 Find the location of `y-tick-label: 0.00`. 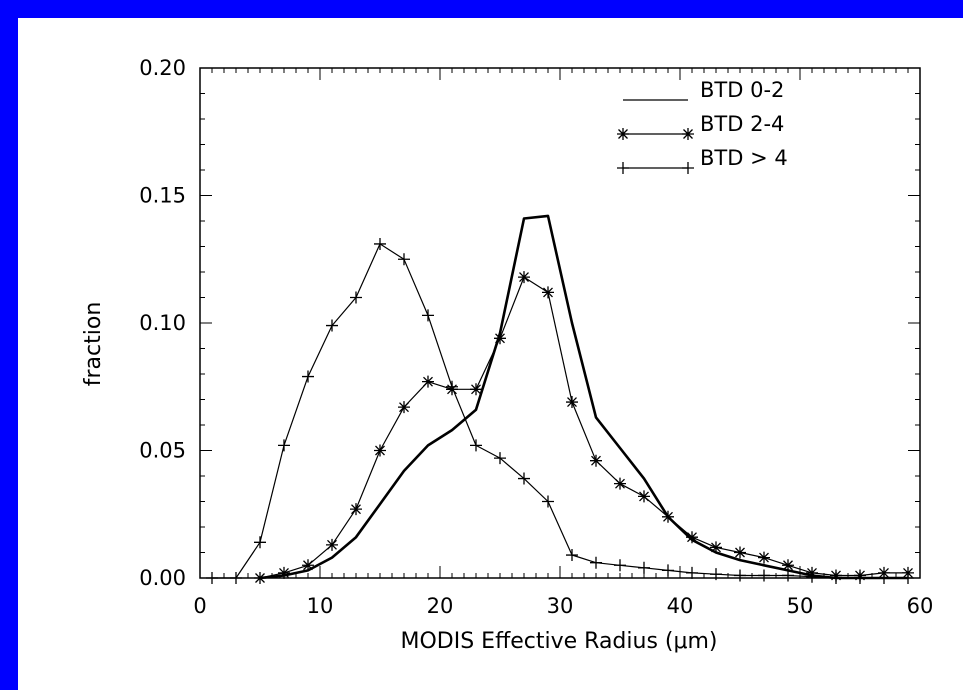

y-tick-label: 0.00 is located at coordinates (162, 578).